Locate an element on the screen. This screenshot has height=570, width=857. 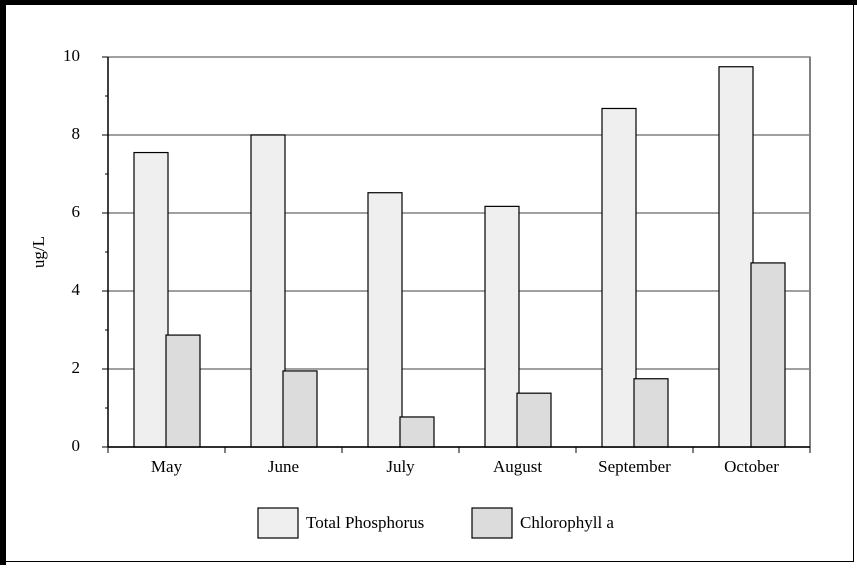
y-tick-label: 0 is located at coordinates (76, 445).